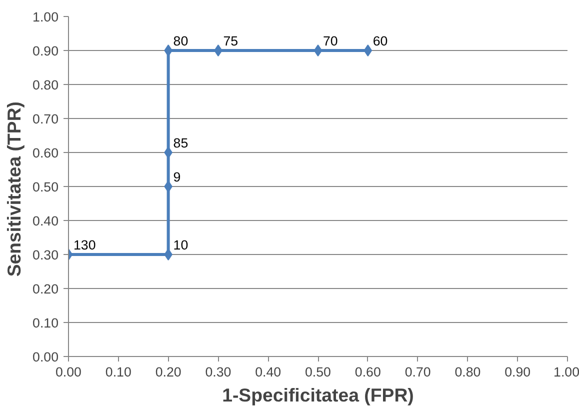 The image size is (579, 408). What do you see at coordinates (14, 189) in the screenshot?
I see `y-axis-title: Sensitivitatea (TPR)` at bounding box center [14, 189].